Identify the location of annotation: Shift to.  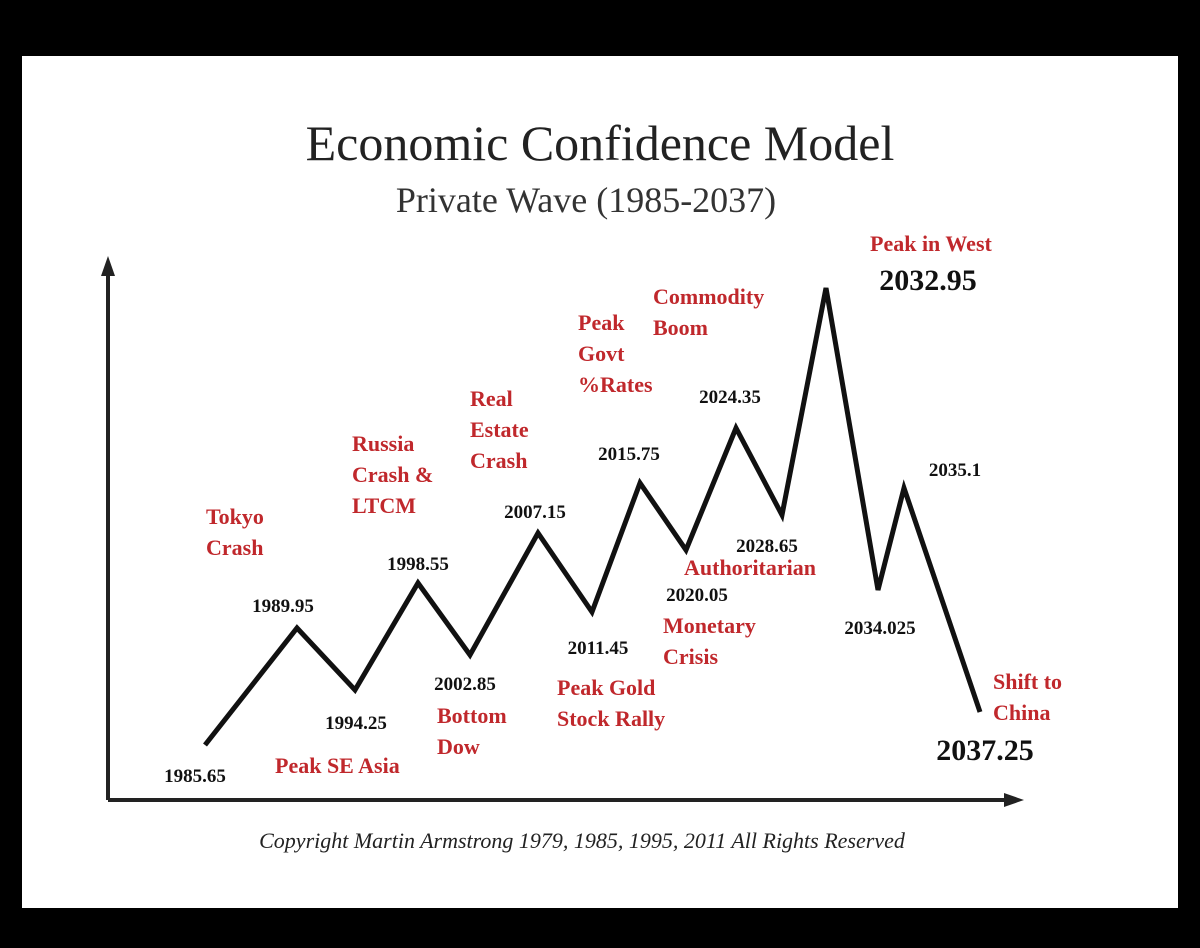
(1027, 681).